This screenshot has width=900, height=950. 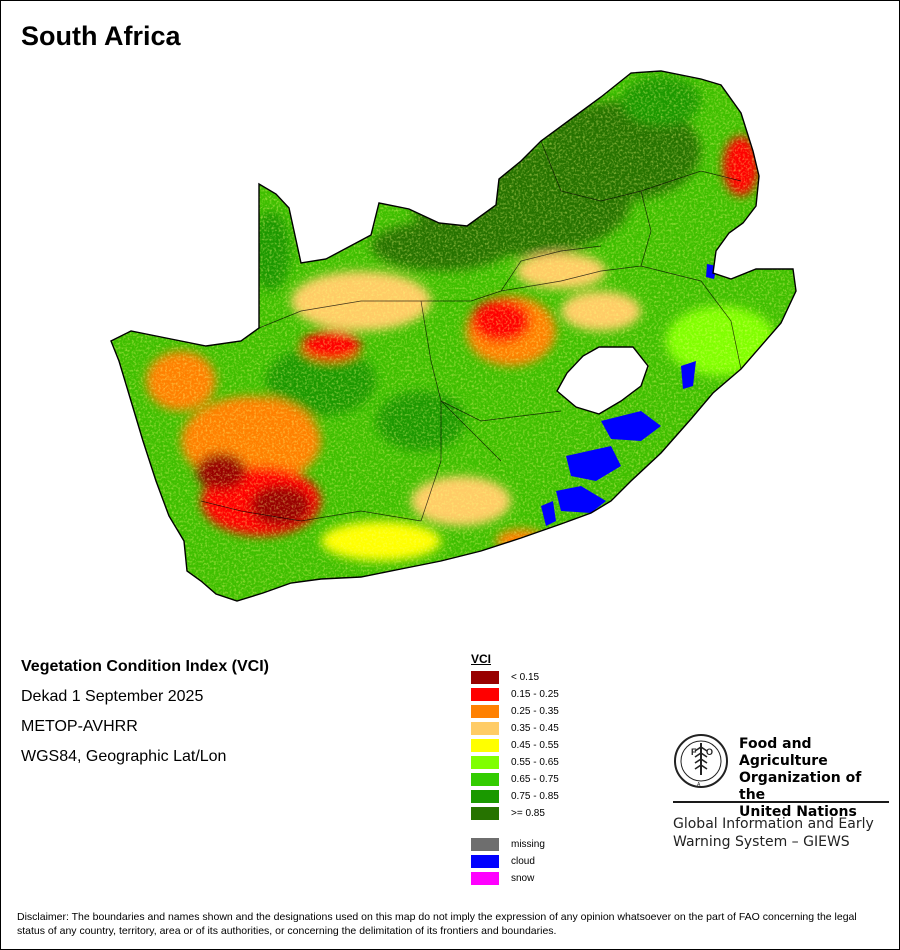 I want to click on sensor-label: METOP-AVHRR, so click(x=79, y=726).